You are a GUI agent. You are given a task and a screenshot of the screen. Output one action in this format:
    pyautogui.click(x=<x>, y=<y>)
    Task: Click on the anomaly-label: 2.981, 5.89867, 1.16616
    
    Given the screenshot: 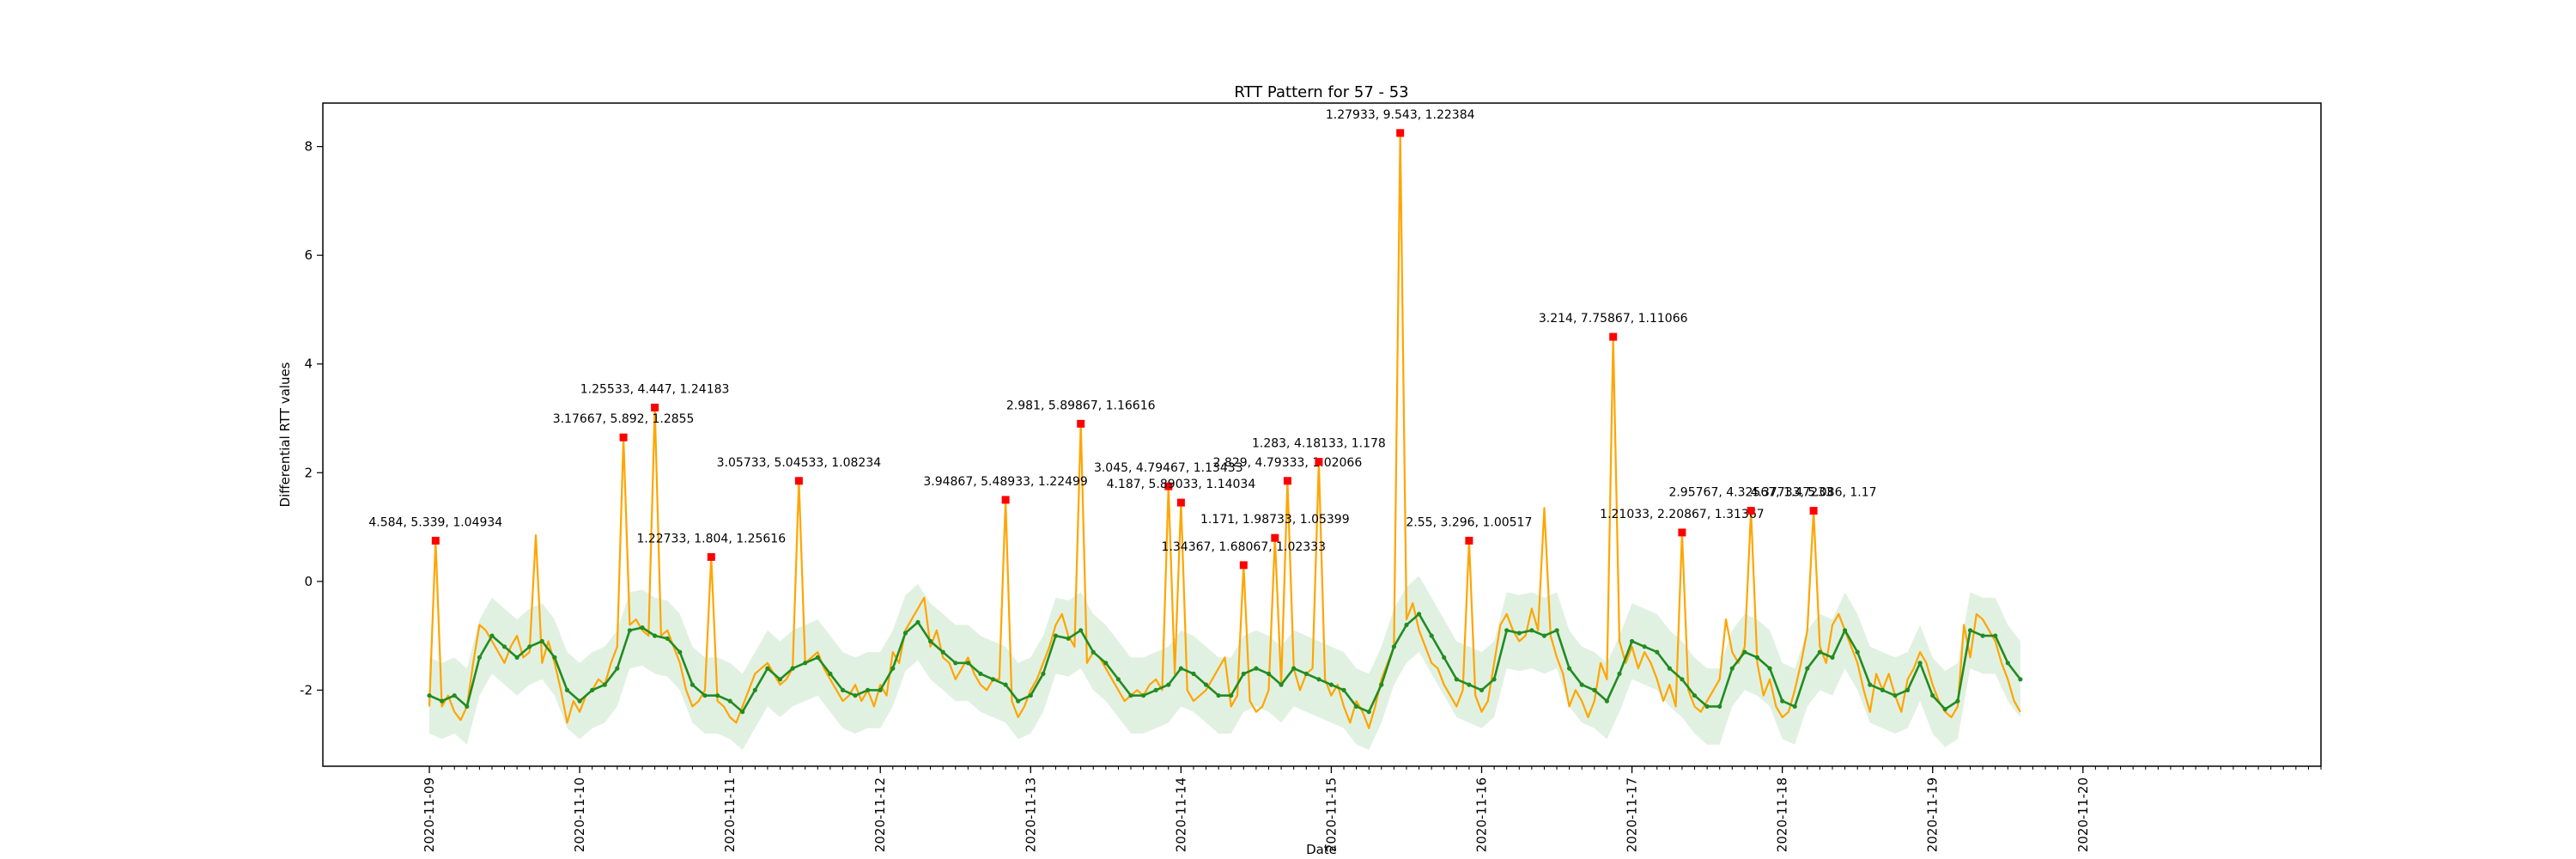 What is the action you would take?
    pyautogui.click(x=1081, y=406)
    